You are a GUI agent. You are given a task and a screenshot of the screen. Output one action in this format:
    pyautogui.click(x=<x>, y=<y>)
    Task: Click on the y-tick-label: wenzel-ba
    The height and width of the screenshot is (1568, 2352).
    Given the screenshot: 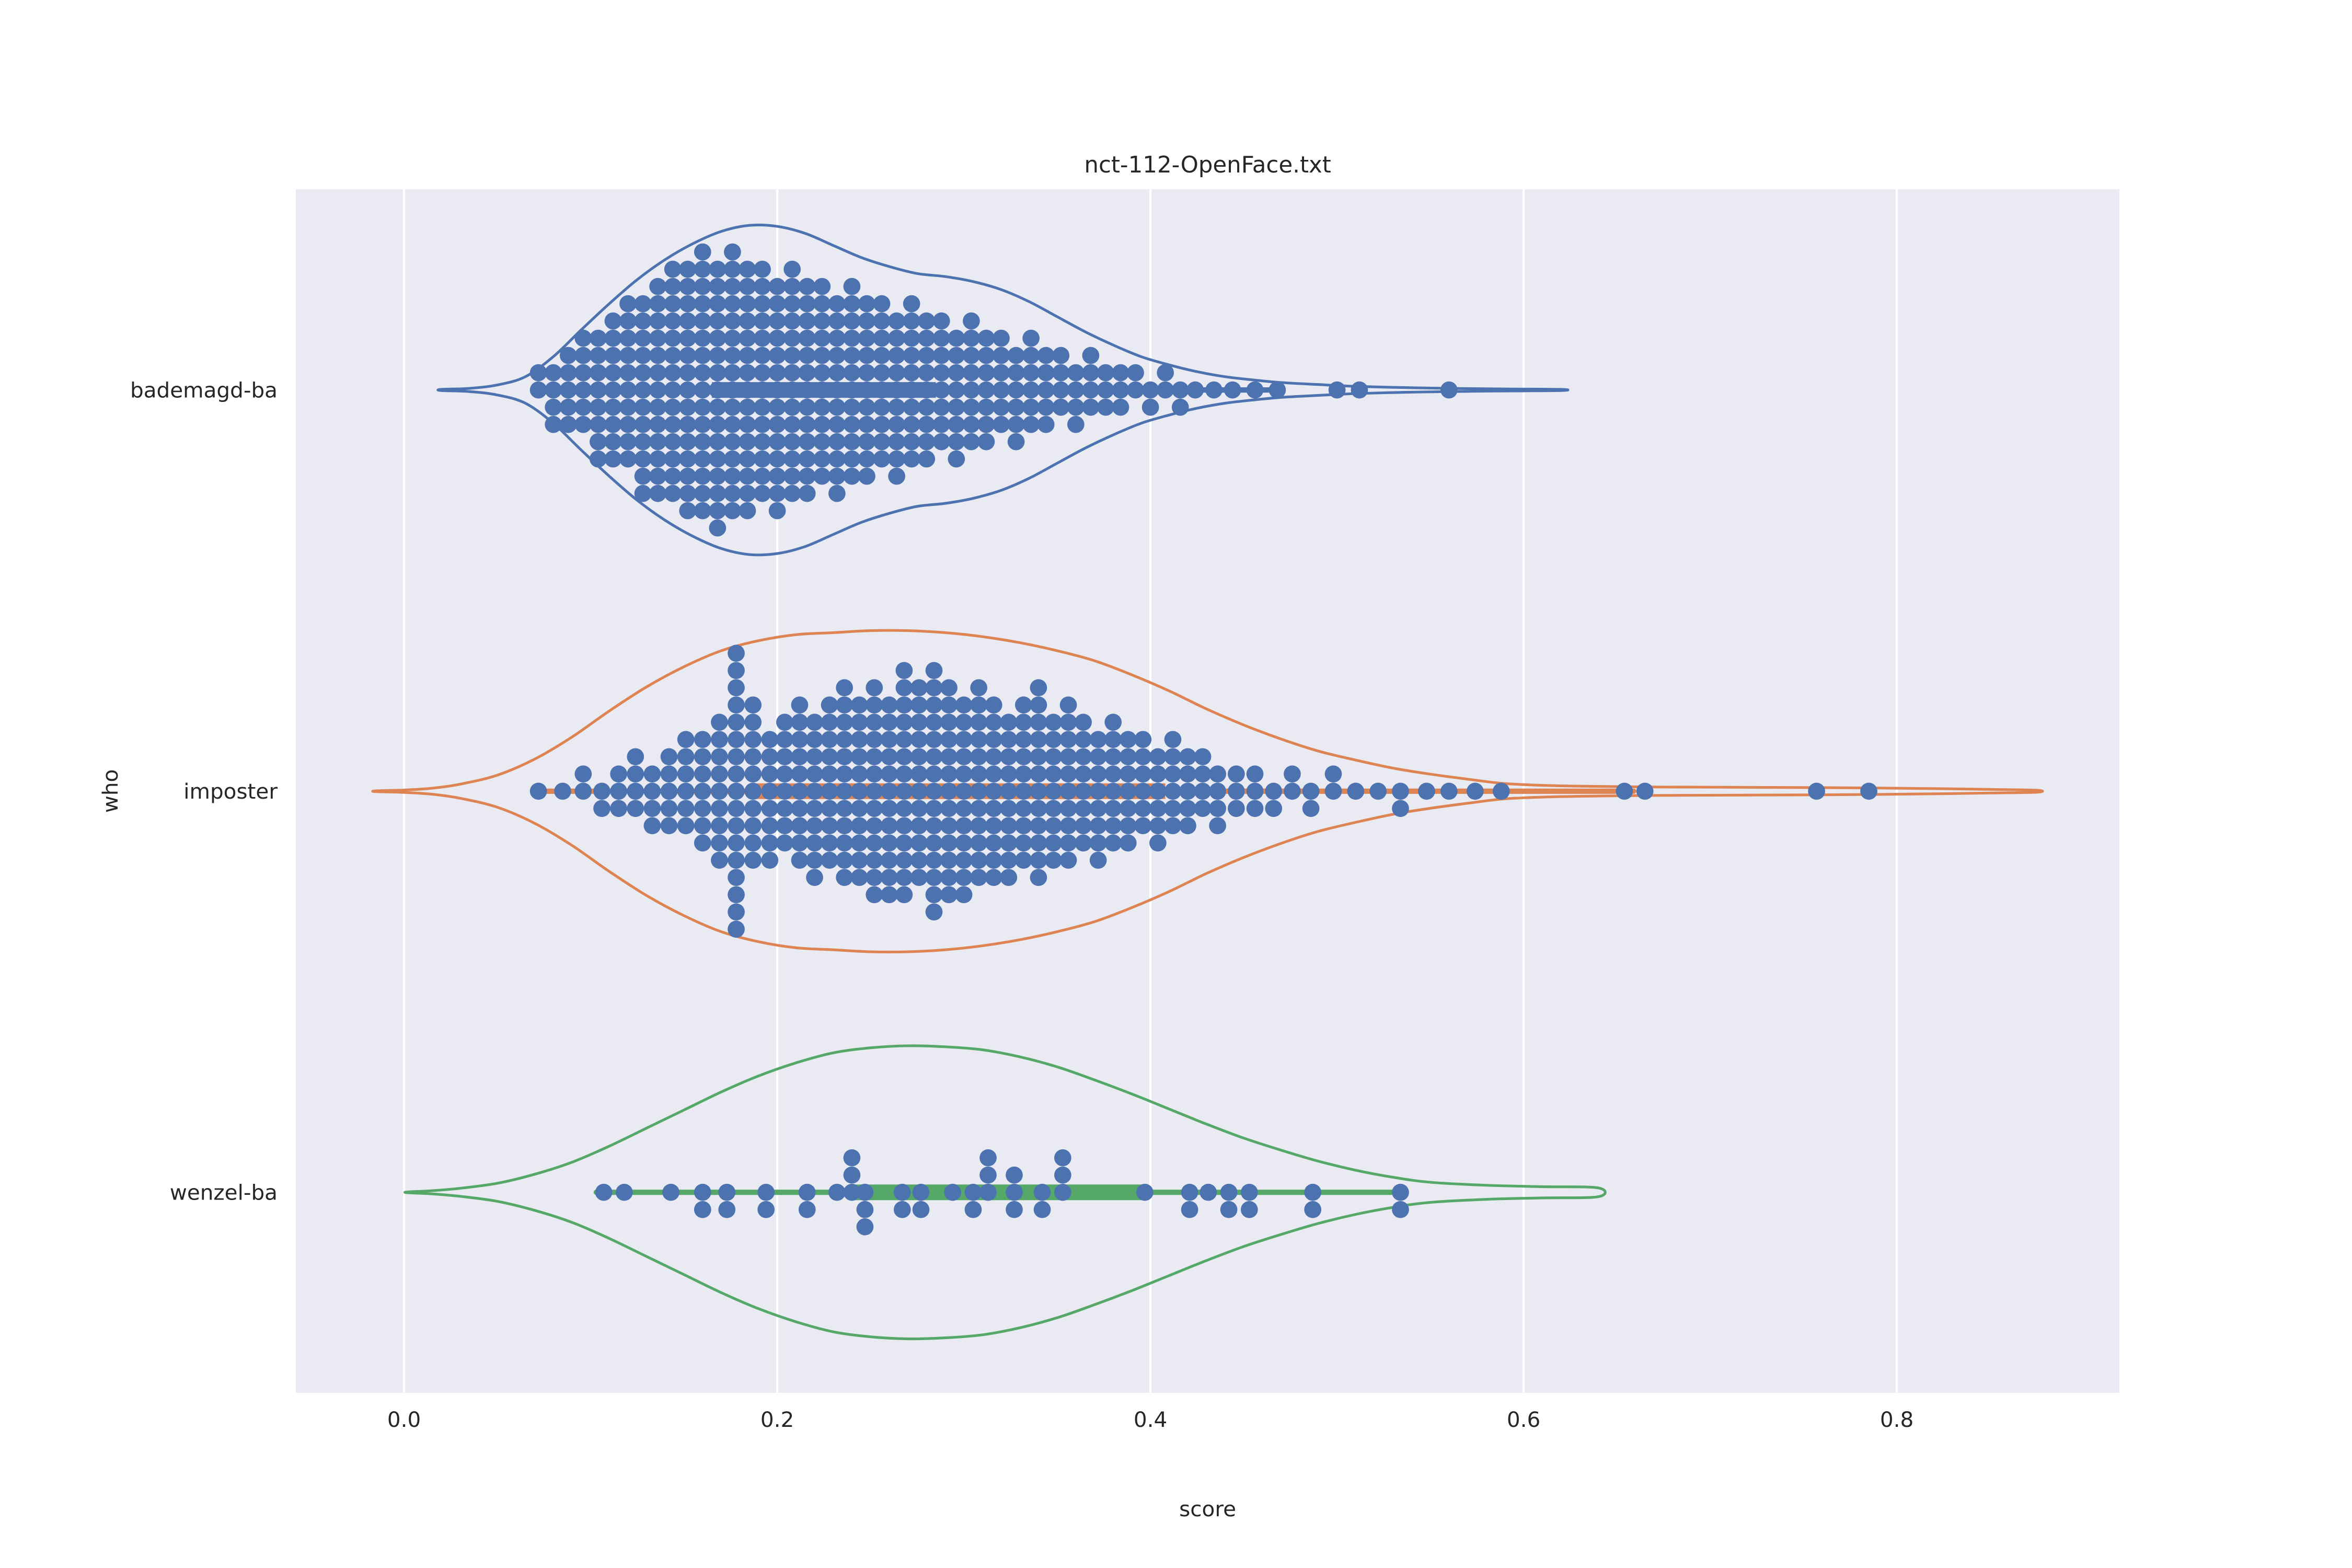 What is the action you would take?
    pyautogui.click(x=224, y=1192)
    